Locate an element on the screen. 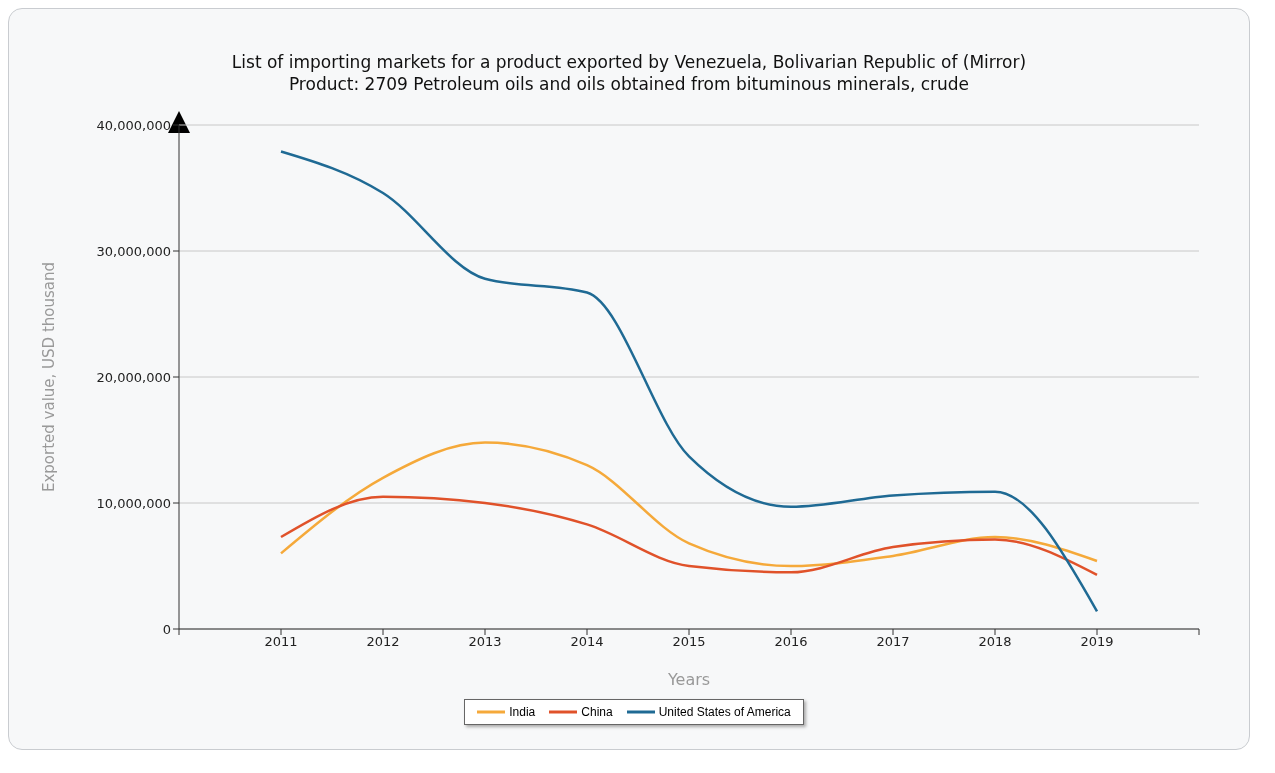 The height and width of the screenshot is (773, 1275). x-tick-label: 2017 is located at coordinates (893, 642).